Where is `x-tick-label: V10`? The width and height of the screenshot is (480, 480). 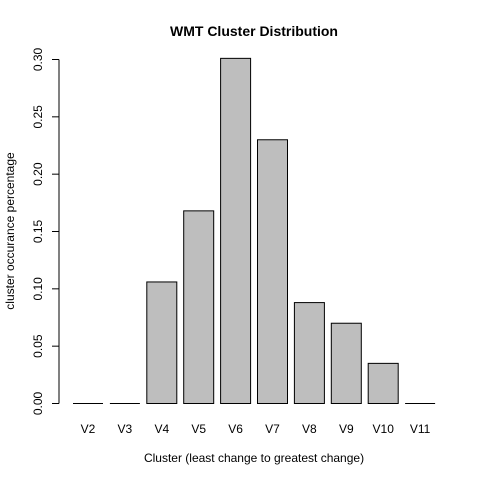 x-tick-label: V10 is located at coordinates (384, 429).